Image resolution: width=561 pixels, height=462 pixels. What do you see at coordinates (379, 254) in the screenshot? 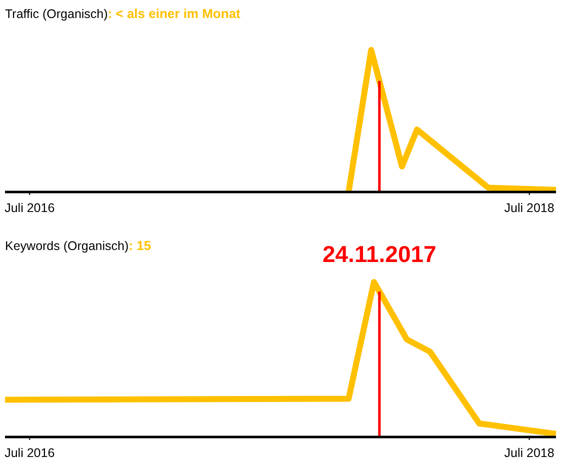
I see `ref-line-label: 24.11.2017` at bounding box center [379, 254].